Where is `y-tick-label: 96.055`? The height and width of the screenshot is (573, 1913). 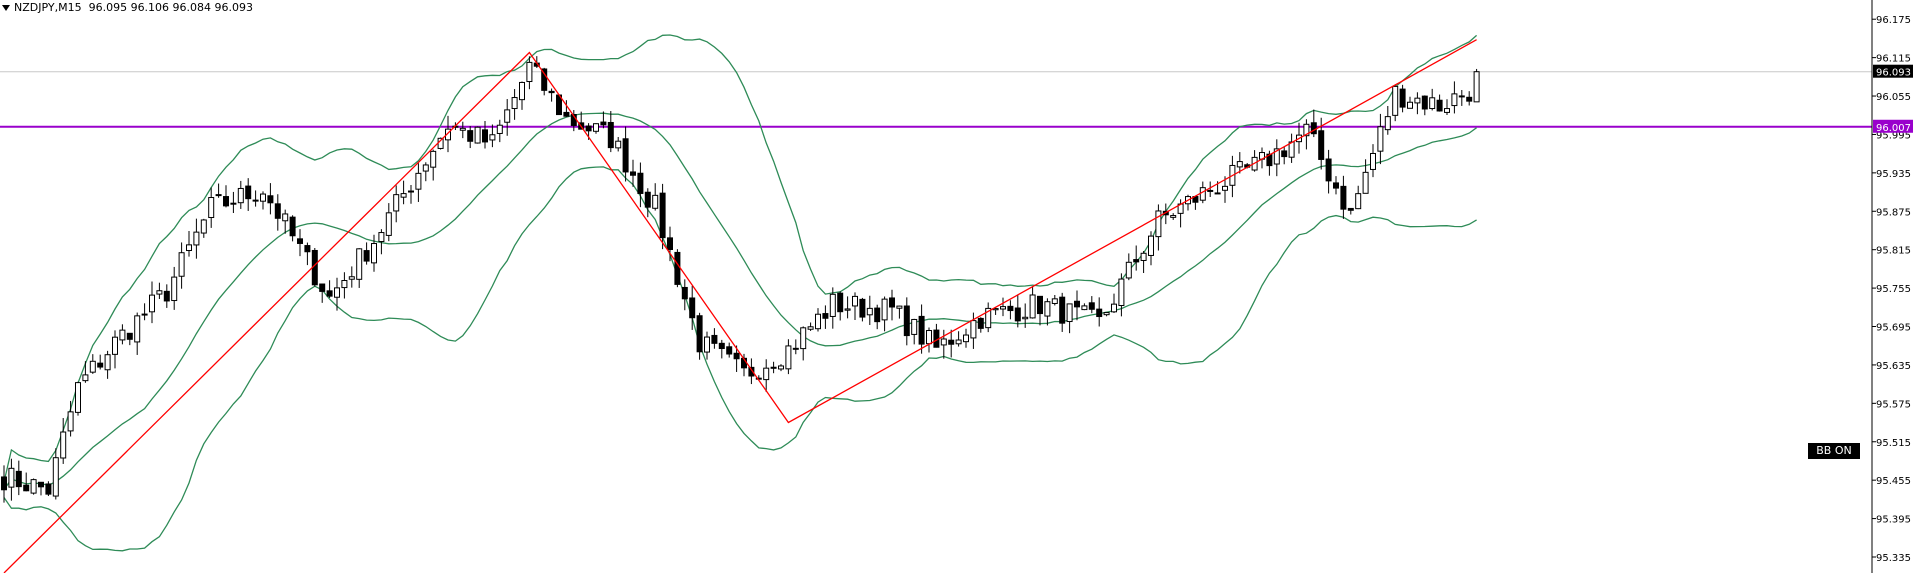 y-tick-label: 96.055 is located at coordinates (1893, 97).